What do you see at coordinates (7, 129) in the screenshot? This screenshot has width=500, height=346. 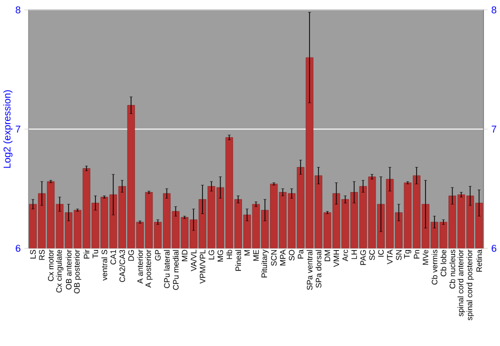 I see `y-axis-title: Log2 (expression)` at bounding box center [7, 129].